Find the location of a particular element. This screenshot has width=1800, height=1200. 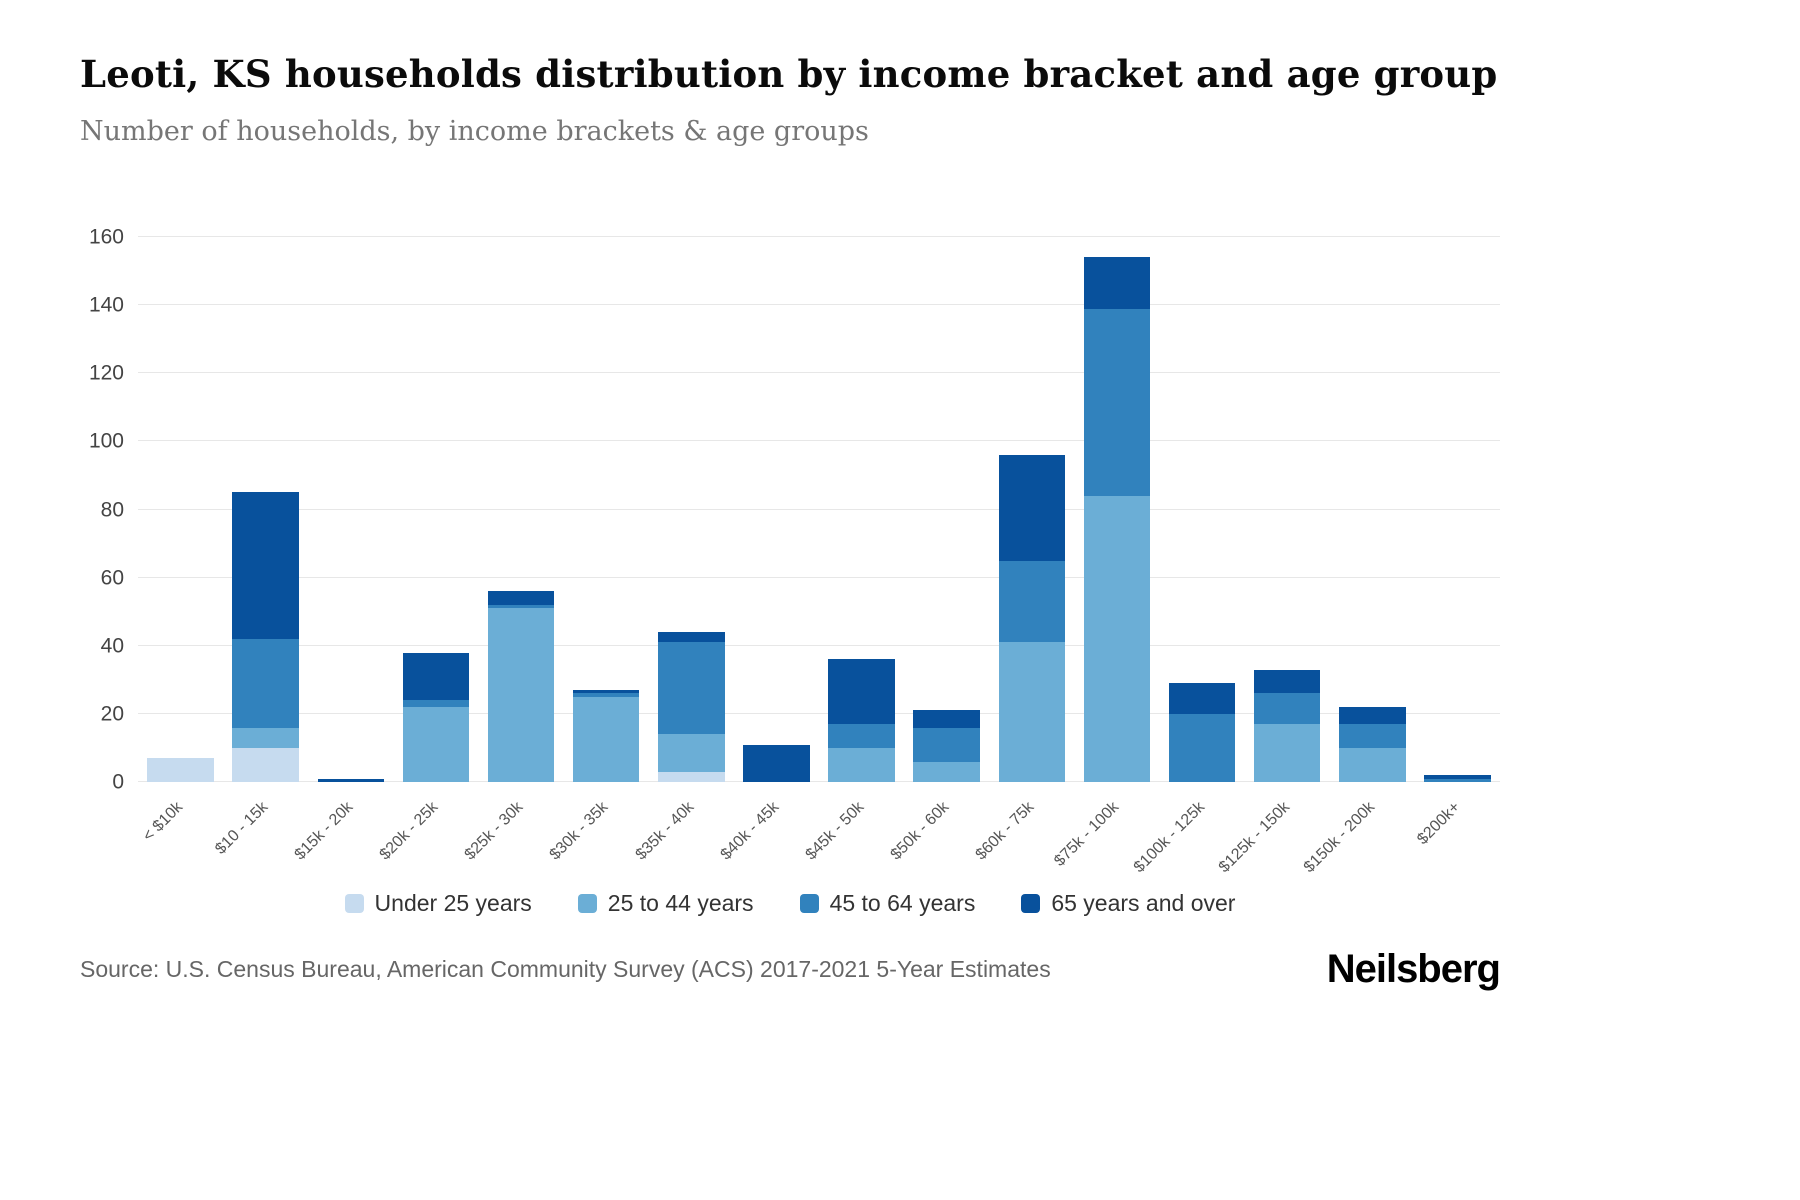

brand-logo: Neilsberg is located at coordinates (1413, 969).